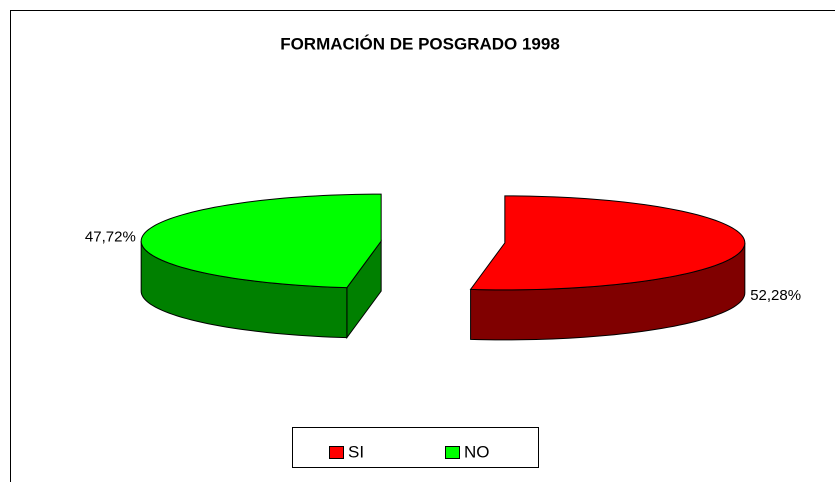  Describe the element at coordinates (110, 237) in the screenshot. I see `data-label: 47,72%` at that location.